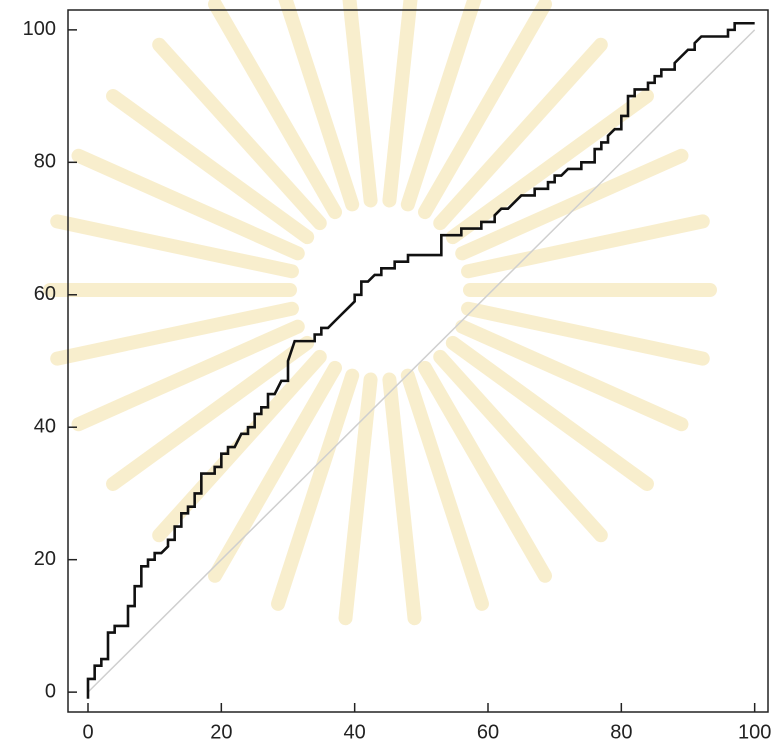 This screenshot has width=781, height=749. I want to click on y-tick-label: 60, so click(45, 294).